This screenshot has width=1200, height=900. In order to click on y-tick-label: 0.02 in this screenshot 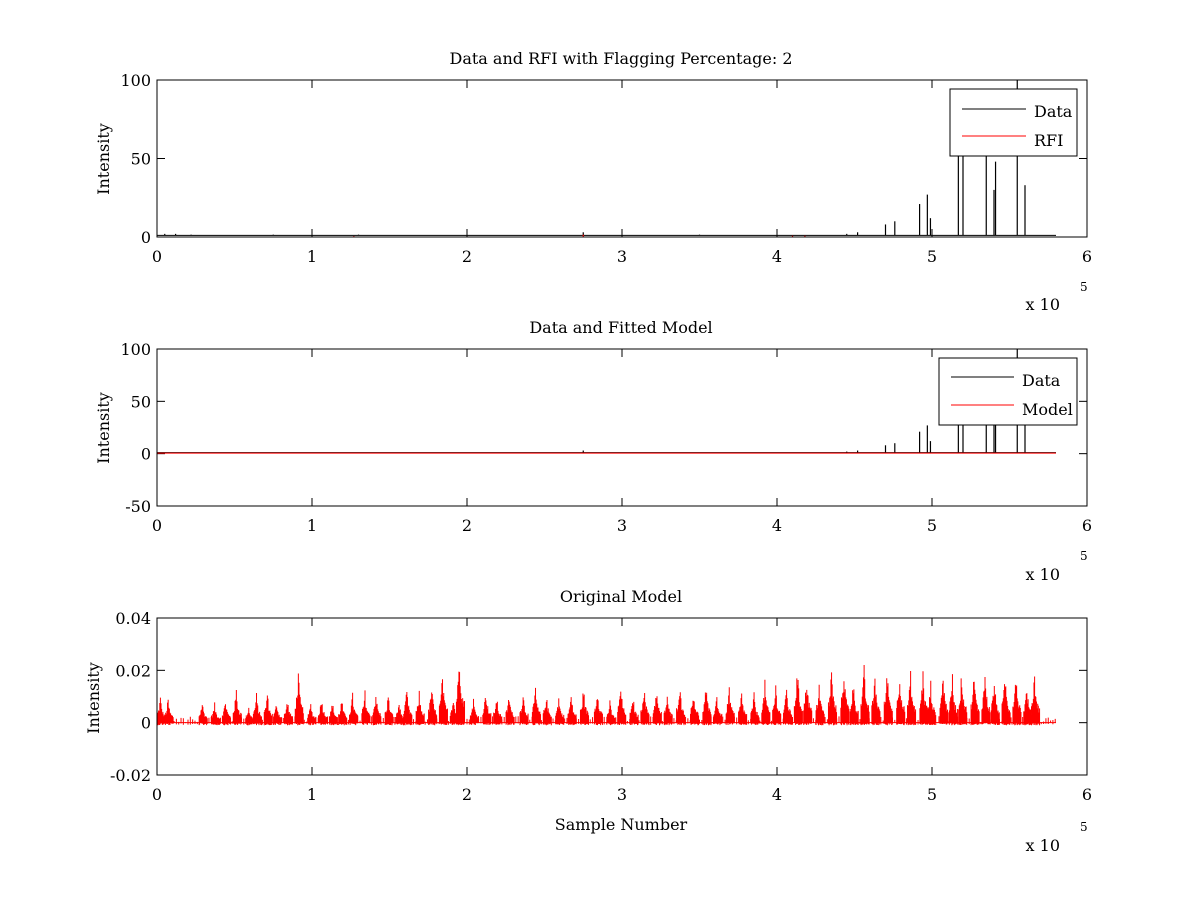, I will do `click(133, 670)`.